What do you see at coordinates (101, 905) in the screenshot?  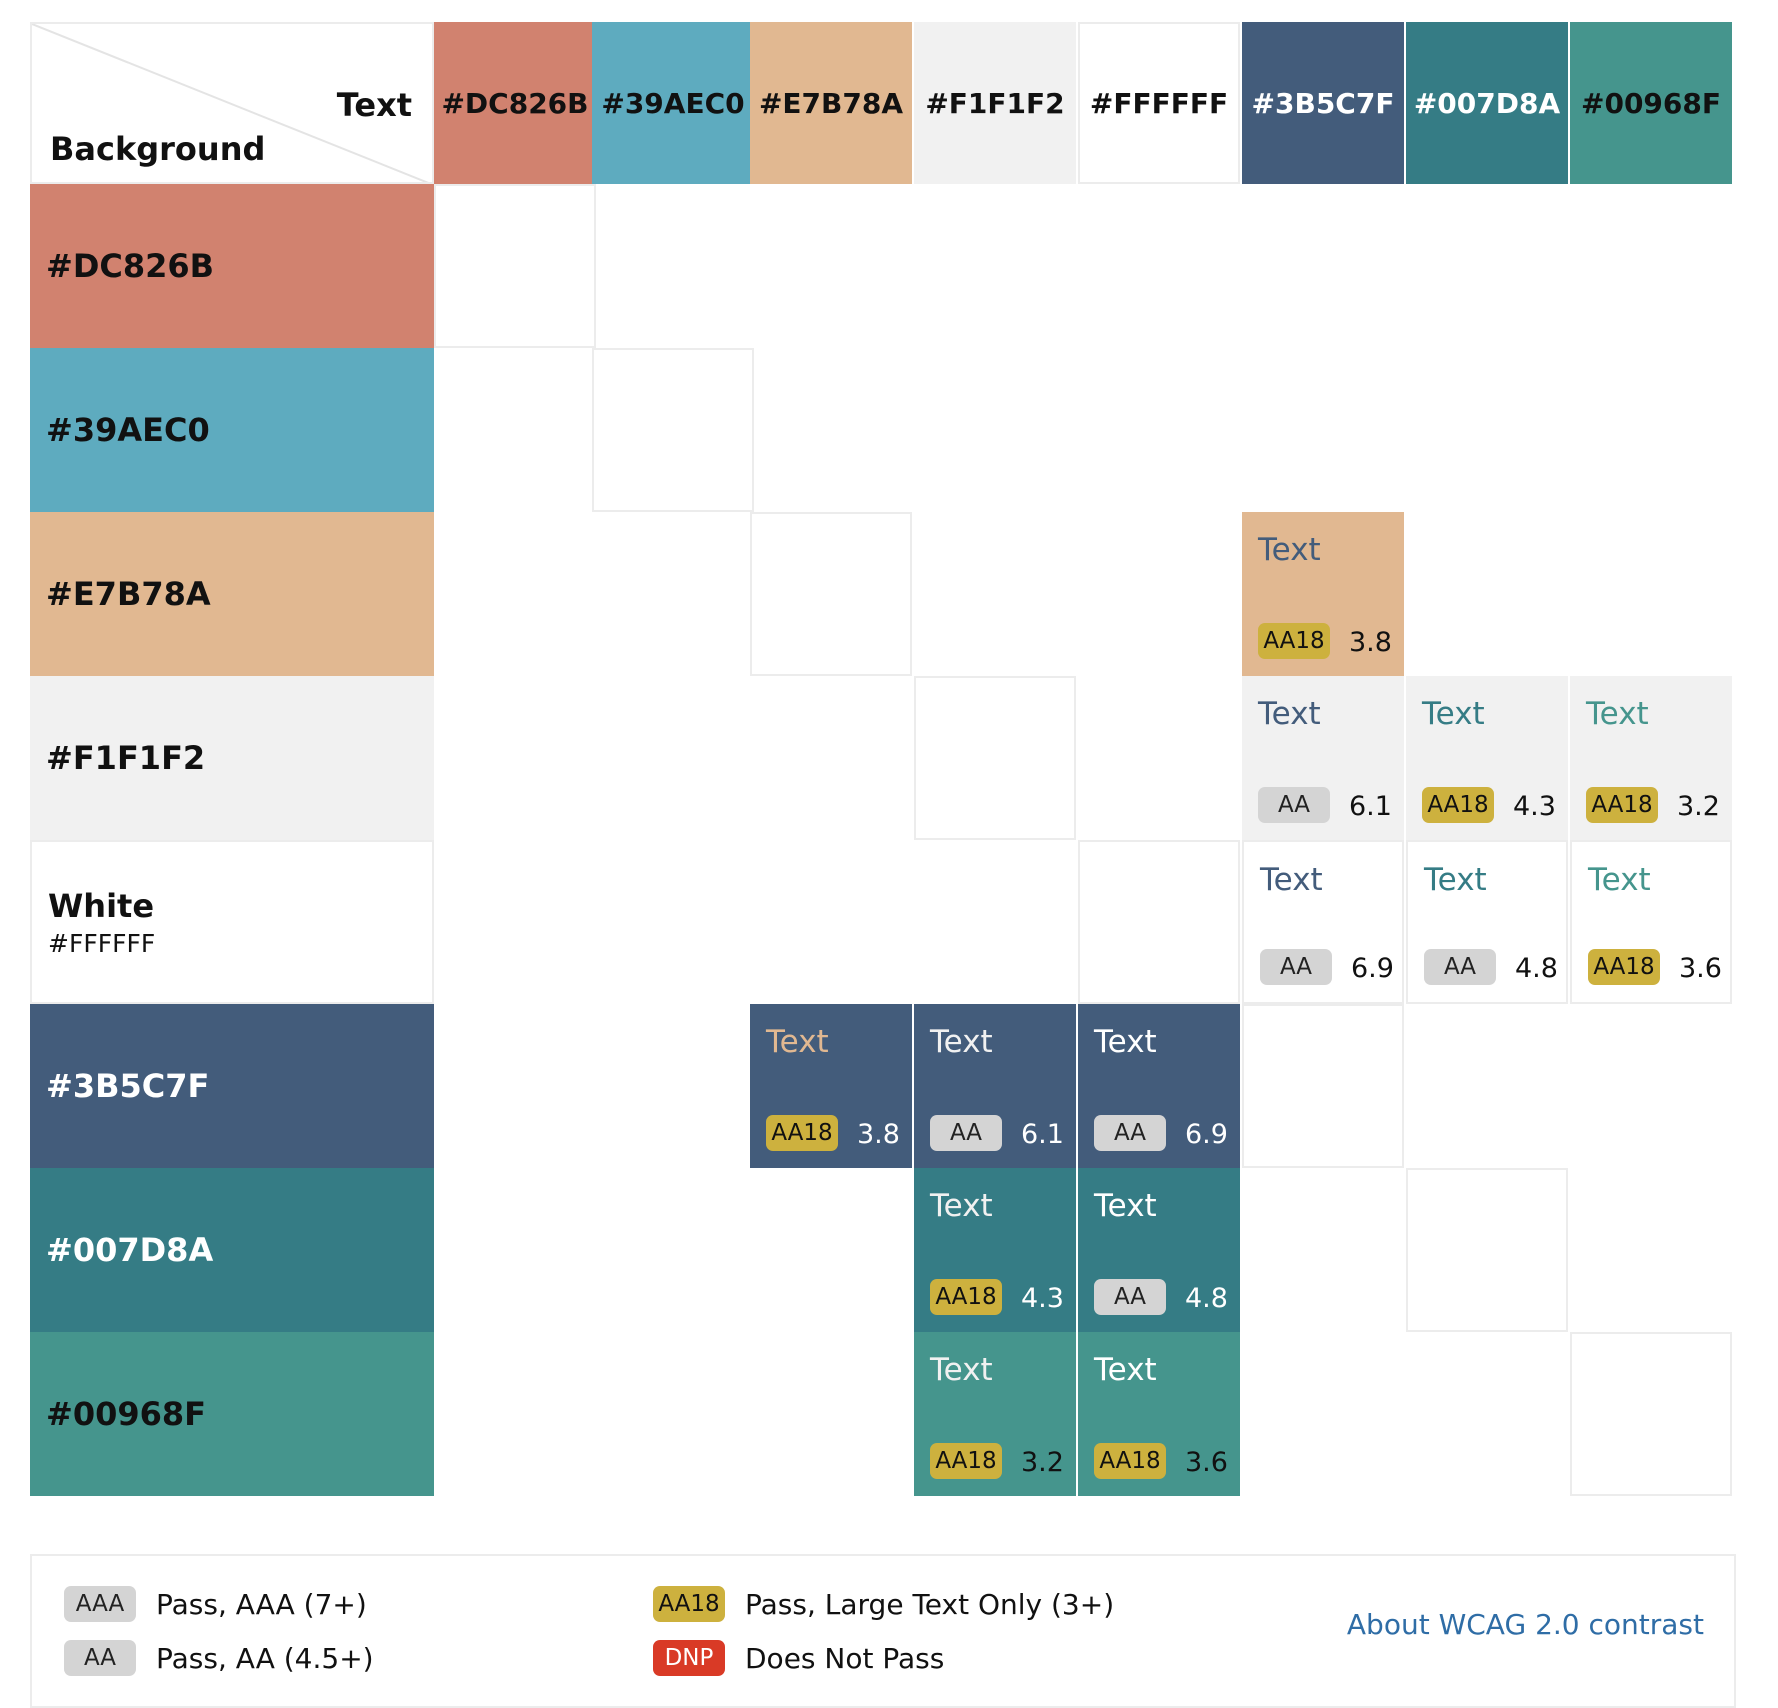 I see `background-color-label: White` at bounding box center [101, 905].